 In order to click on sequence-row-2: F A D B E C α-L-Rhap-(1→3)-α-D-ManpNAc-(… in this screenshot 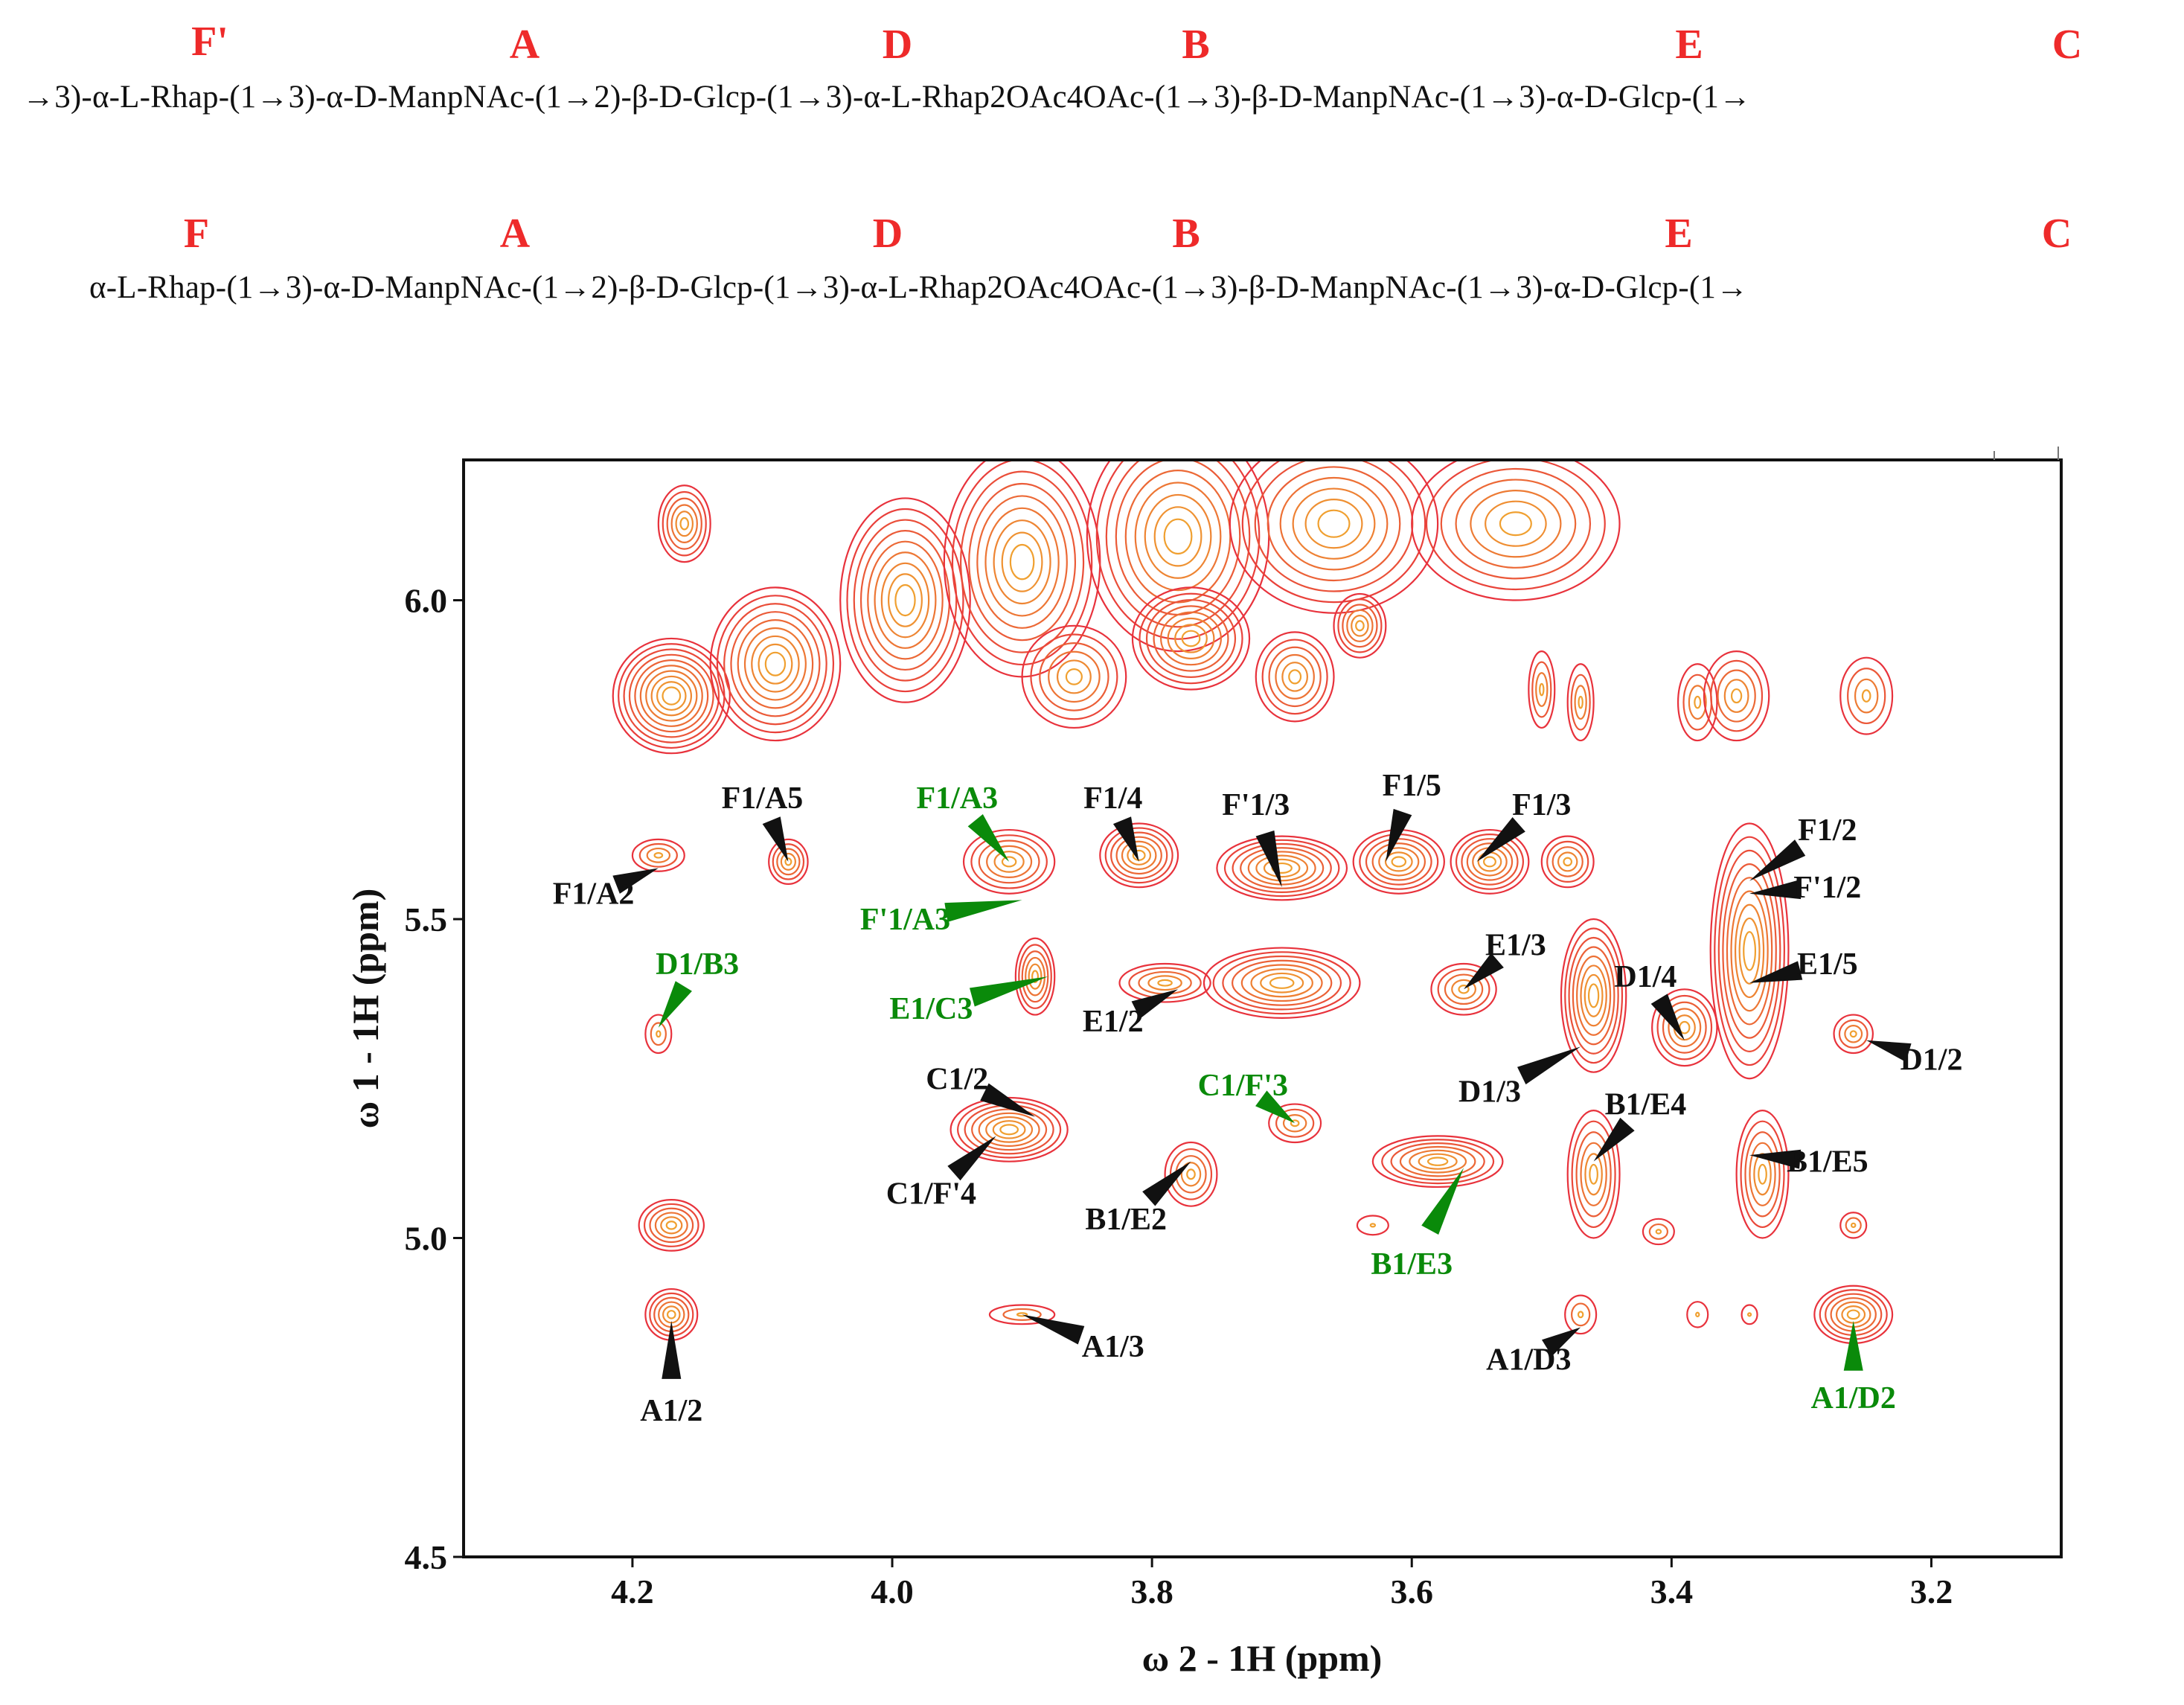, I will do `click(1092, 263)`.